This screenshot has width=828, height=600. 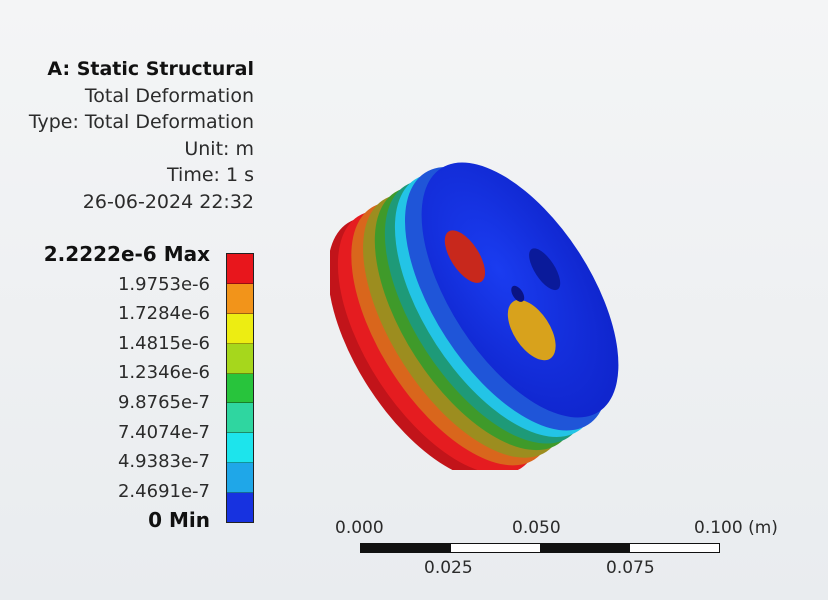 What do you see at coordinates (126, 254) in the screenshot?
I see `legend-max-label: 2.2222e-6 Max` at bounding box center [126, 254].